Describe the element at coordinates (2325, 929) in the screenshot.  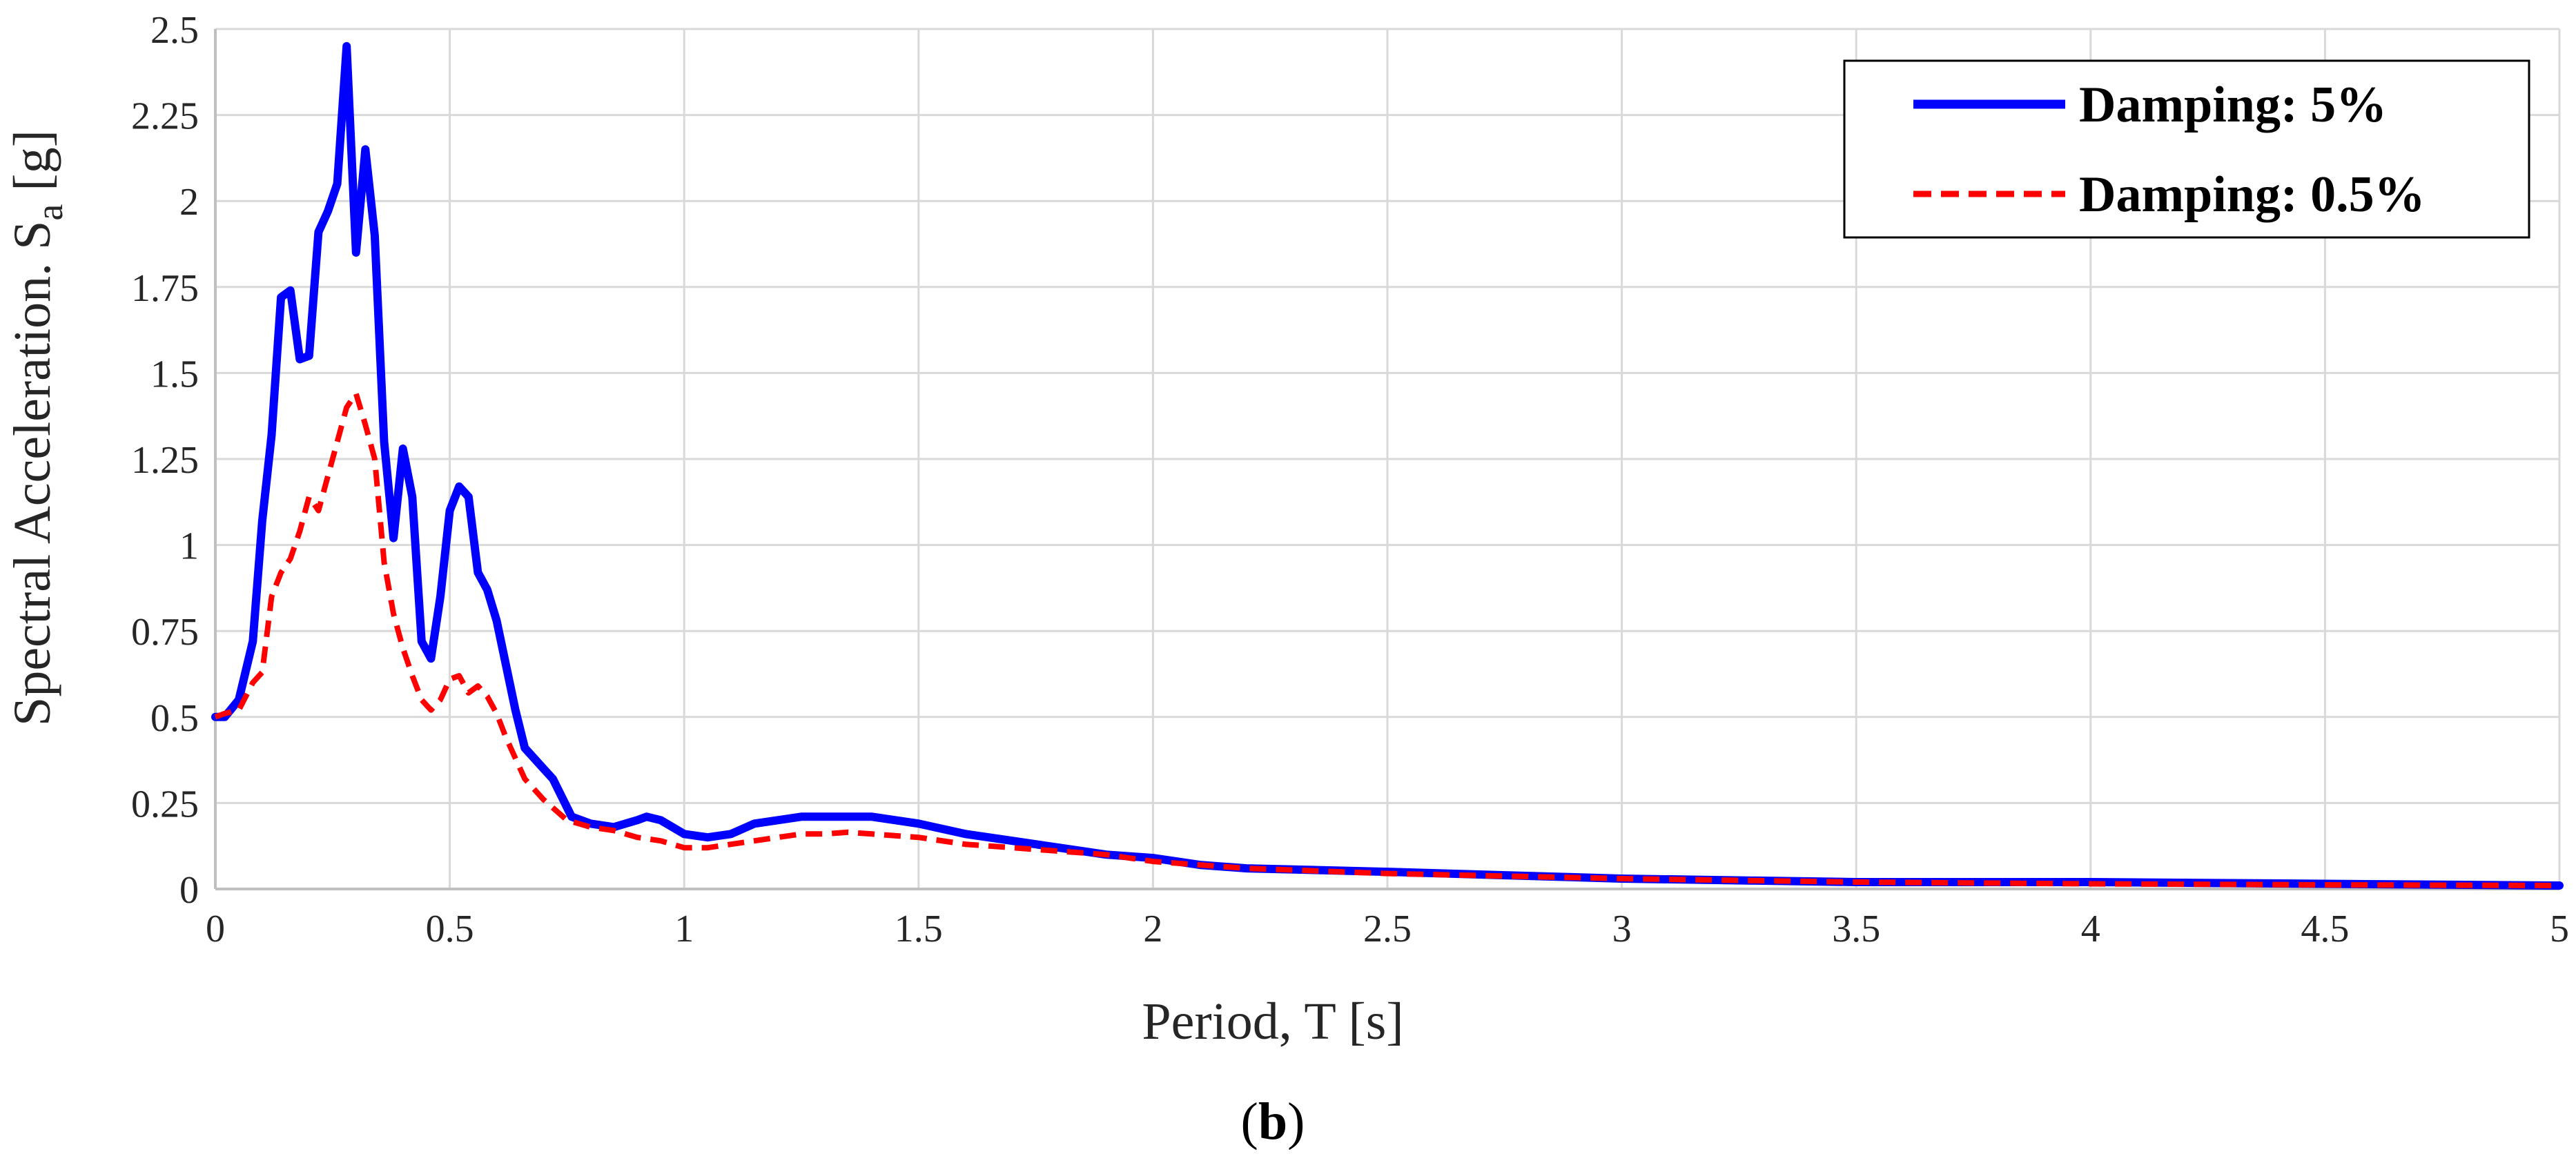
I see `x-tick-label: 4.5` at that location.